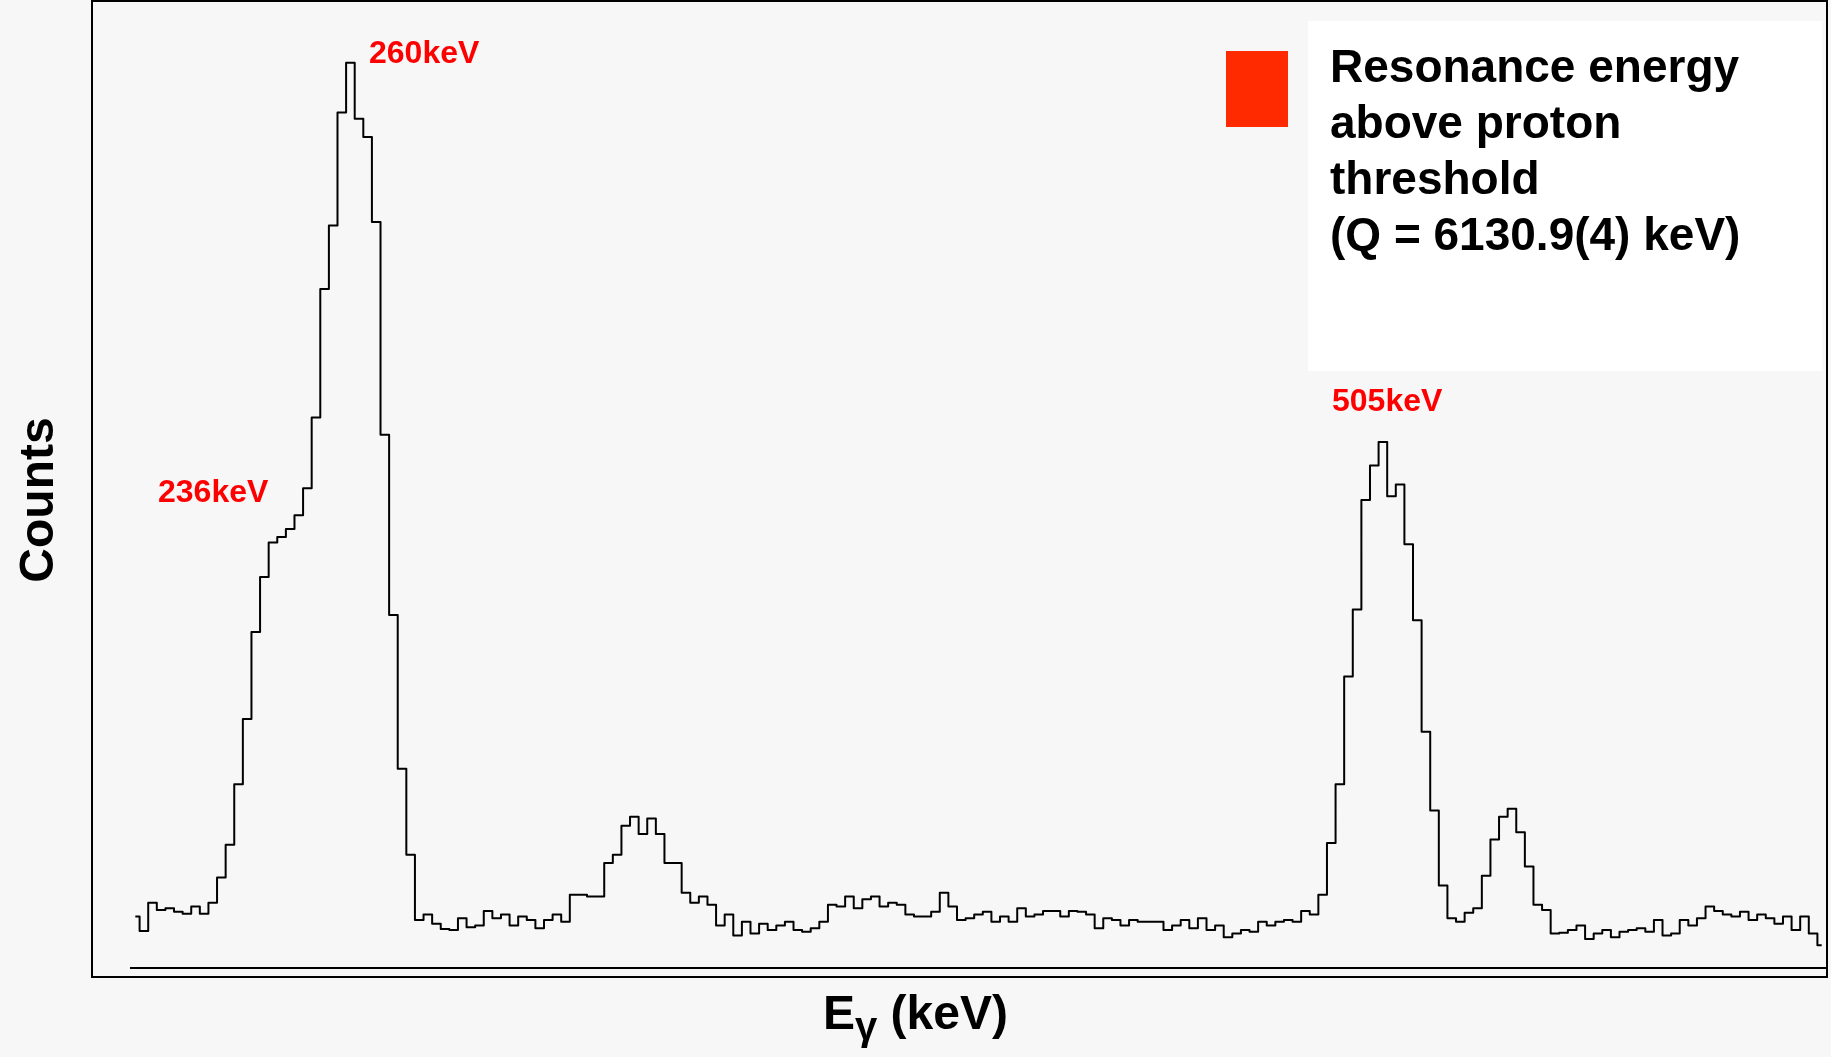  What do you see at coordinates (1536, 150) in the screenshot?
I see `annotation: Resonance energy above proton threshold (Q = 6130.9(4) keV)` at bounding box center [1536, 150].